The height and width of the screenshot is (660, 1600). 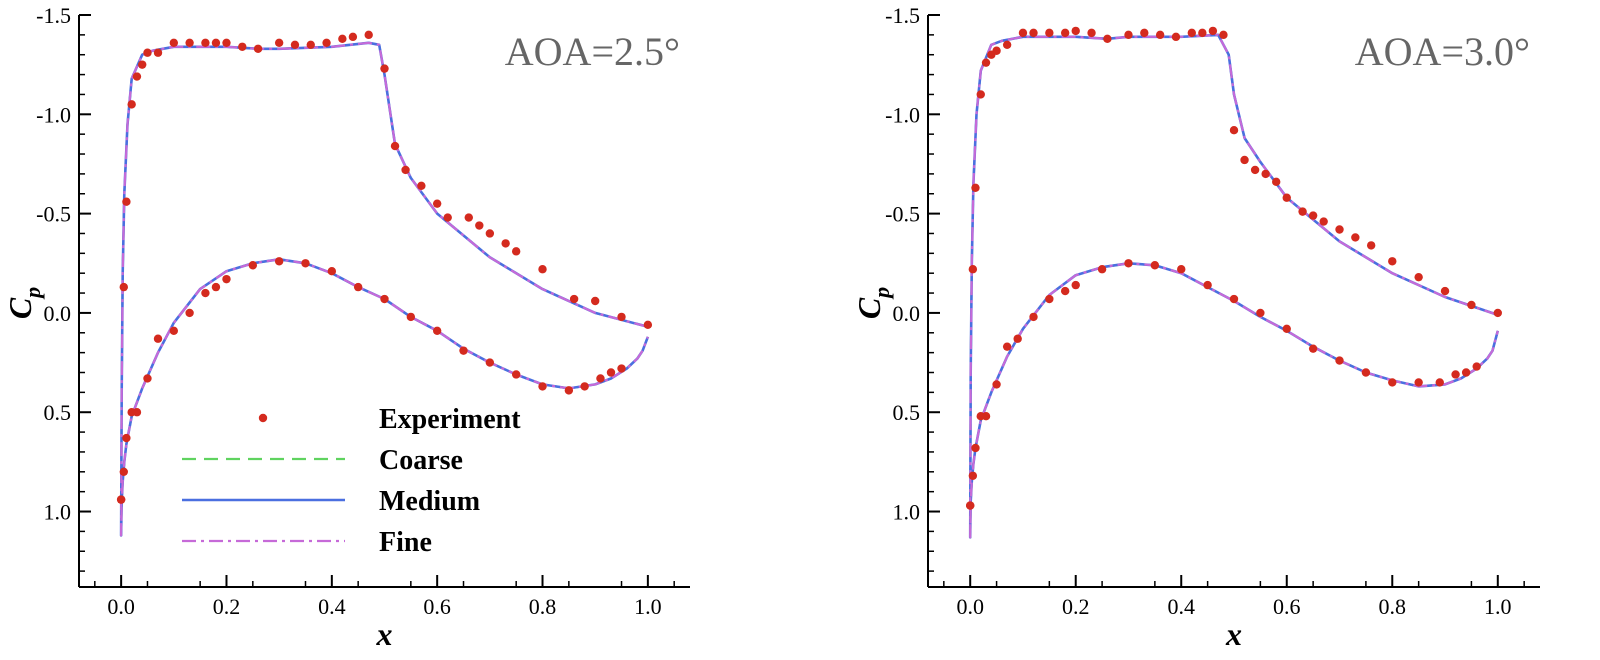 I want to click on y-axis-title-subscript: p, so click(x=32, y=293).